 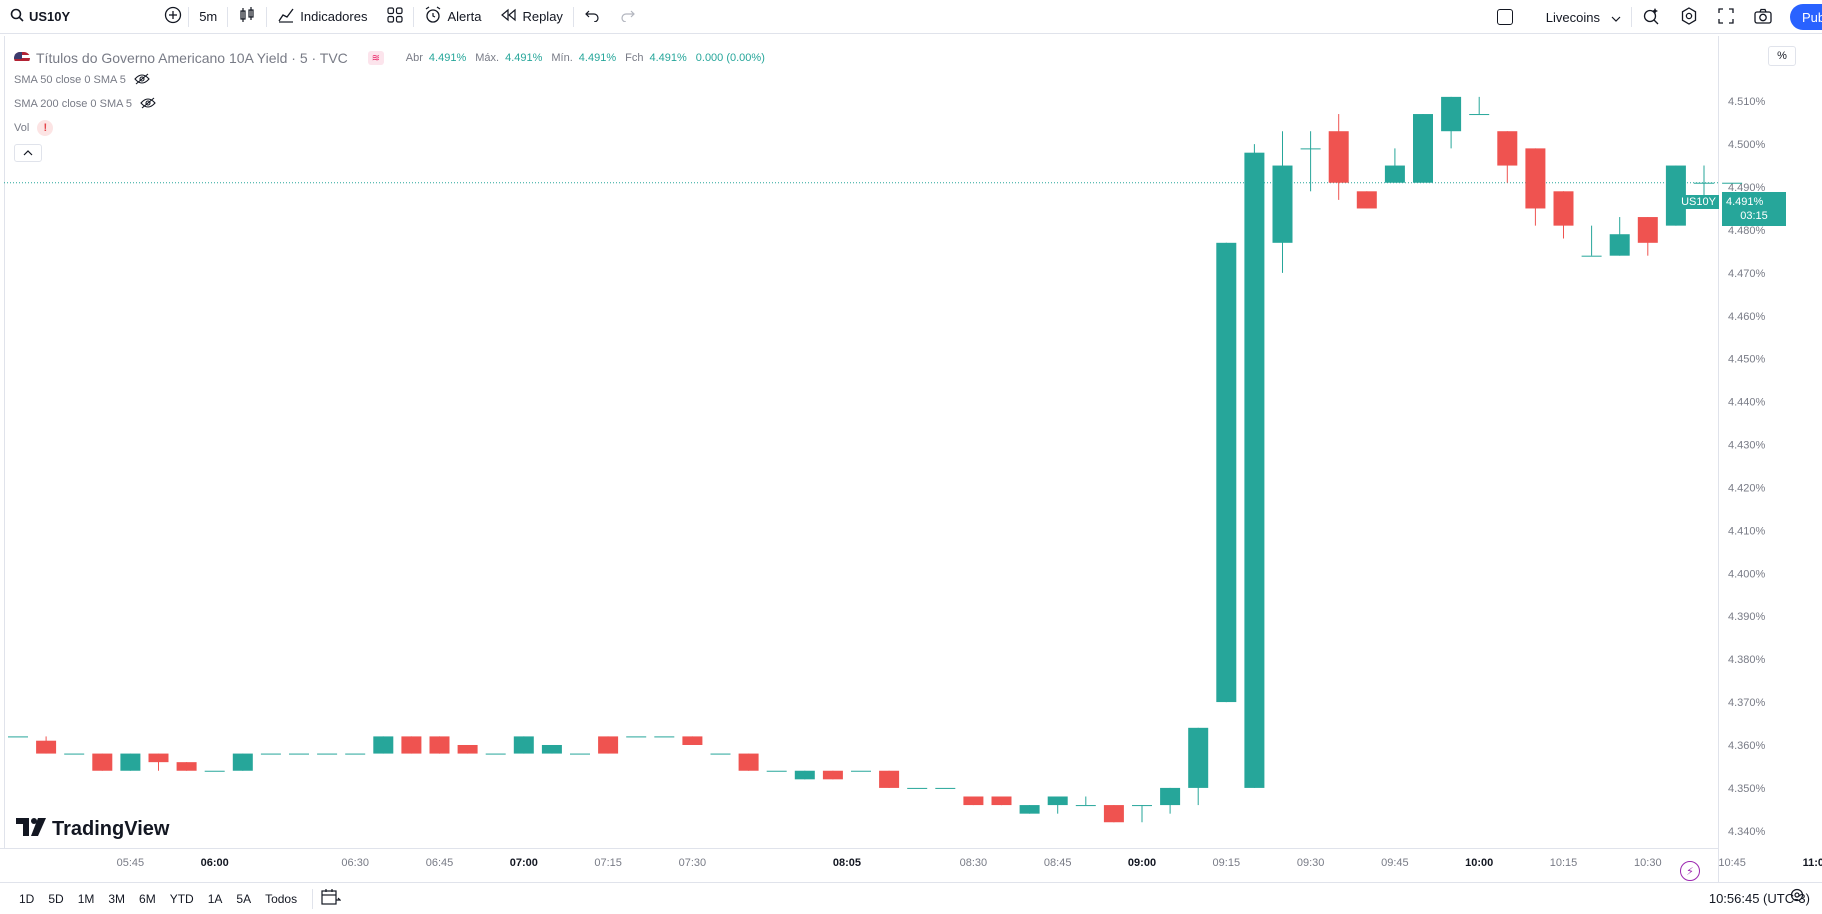 I want to click on chart-type-button, so click(x=247, y=17).